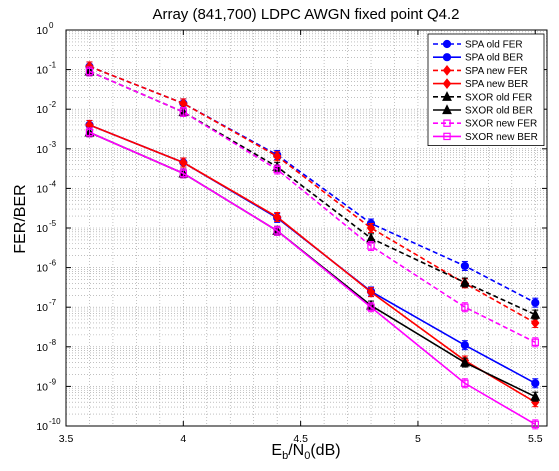  Describe the element at coordinates (496, 71) in the screenshot. I see `legend-label: SPA new FER` at that location.